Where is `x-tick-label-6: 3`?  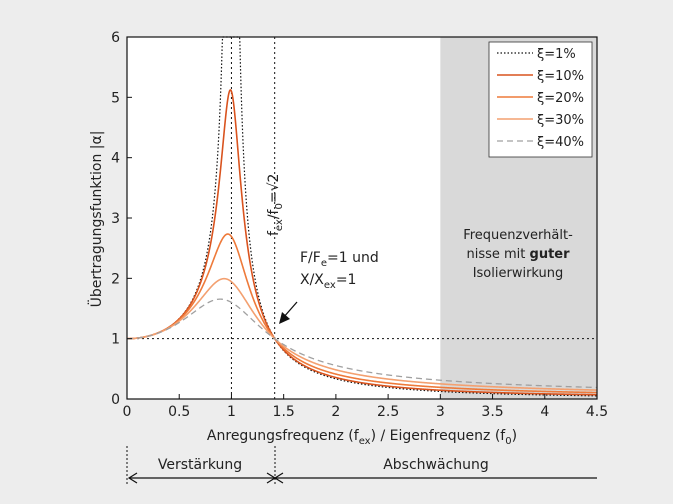
x-tick-label-6: 3 is located at coordinates (440, 412).